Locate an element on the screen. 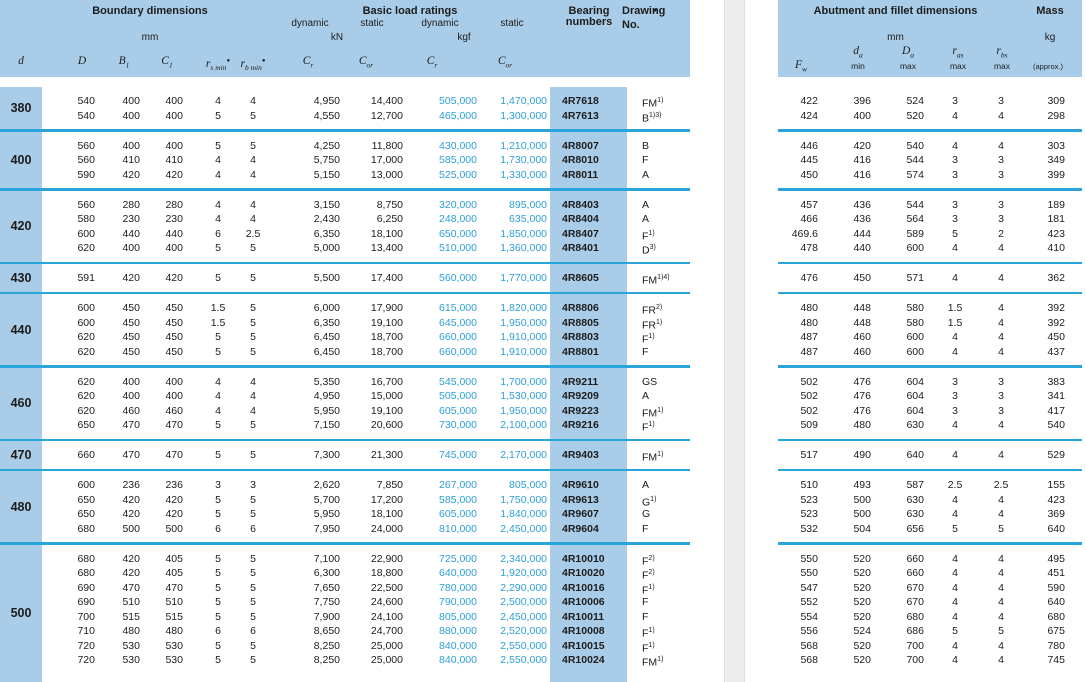 This screenshot has width=1086, height=682. cell-mass: 303 is located at coordinates (1056, 145).